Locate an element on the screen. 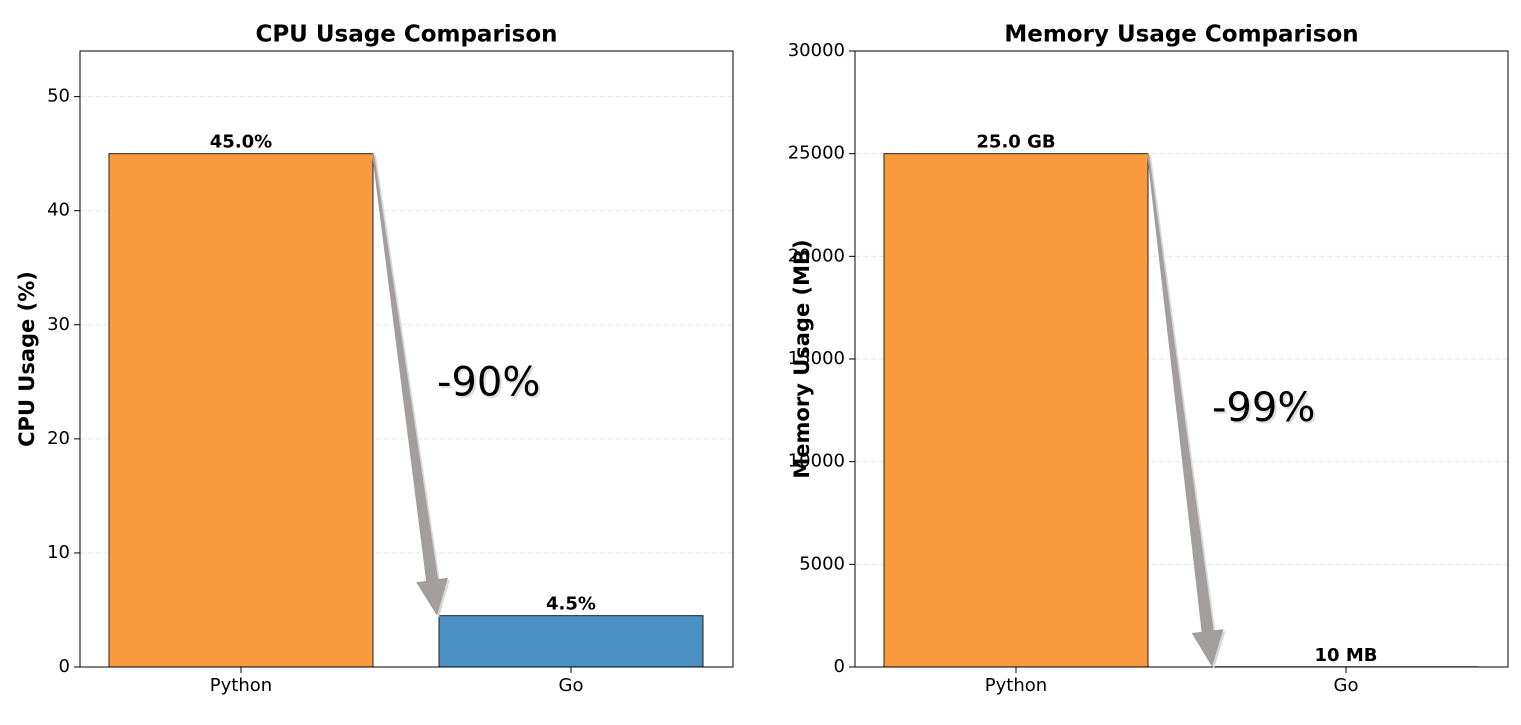 The width and height of the screenshot is (1521, 725). y-tick-label: 20000 is located at coordinates (816, 255).